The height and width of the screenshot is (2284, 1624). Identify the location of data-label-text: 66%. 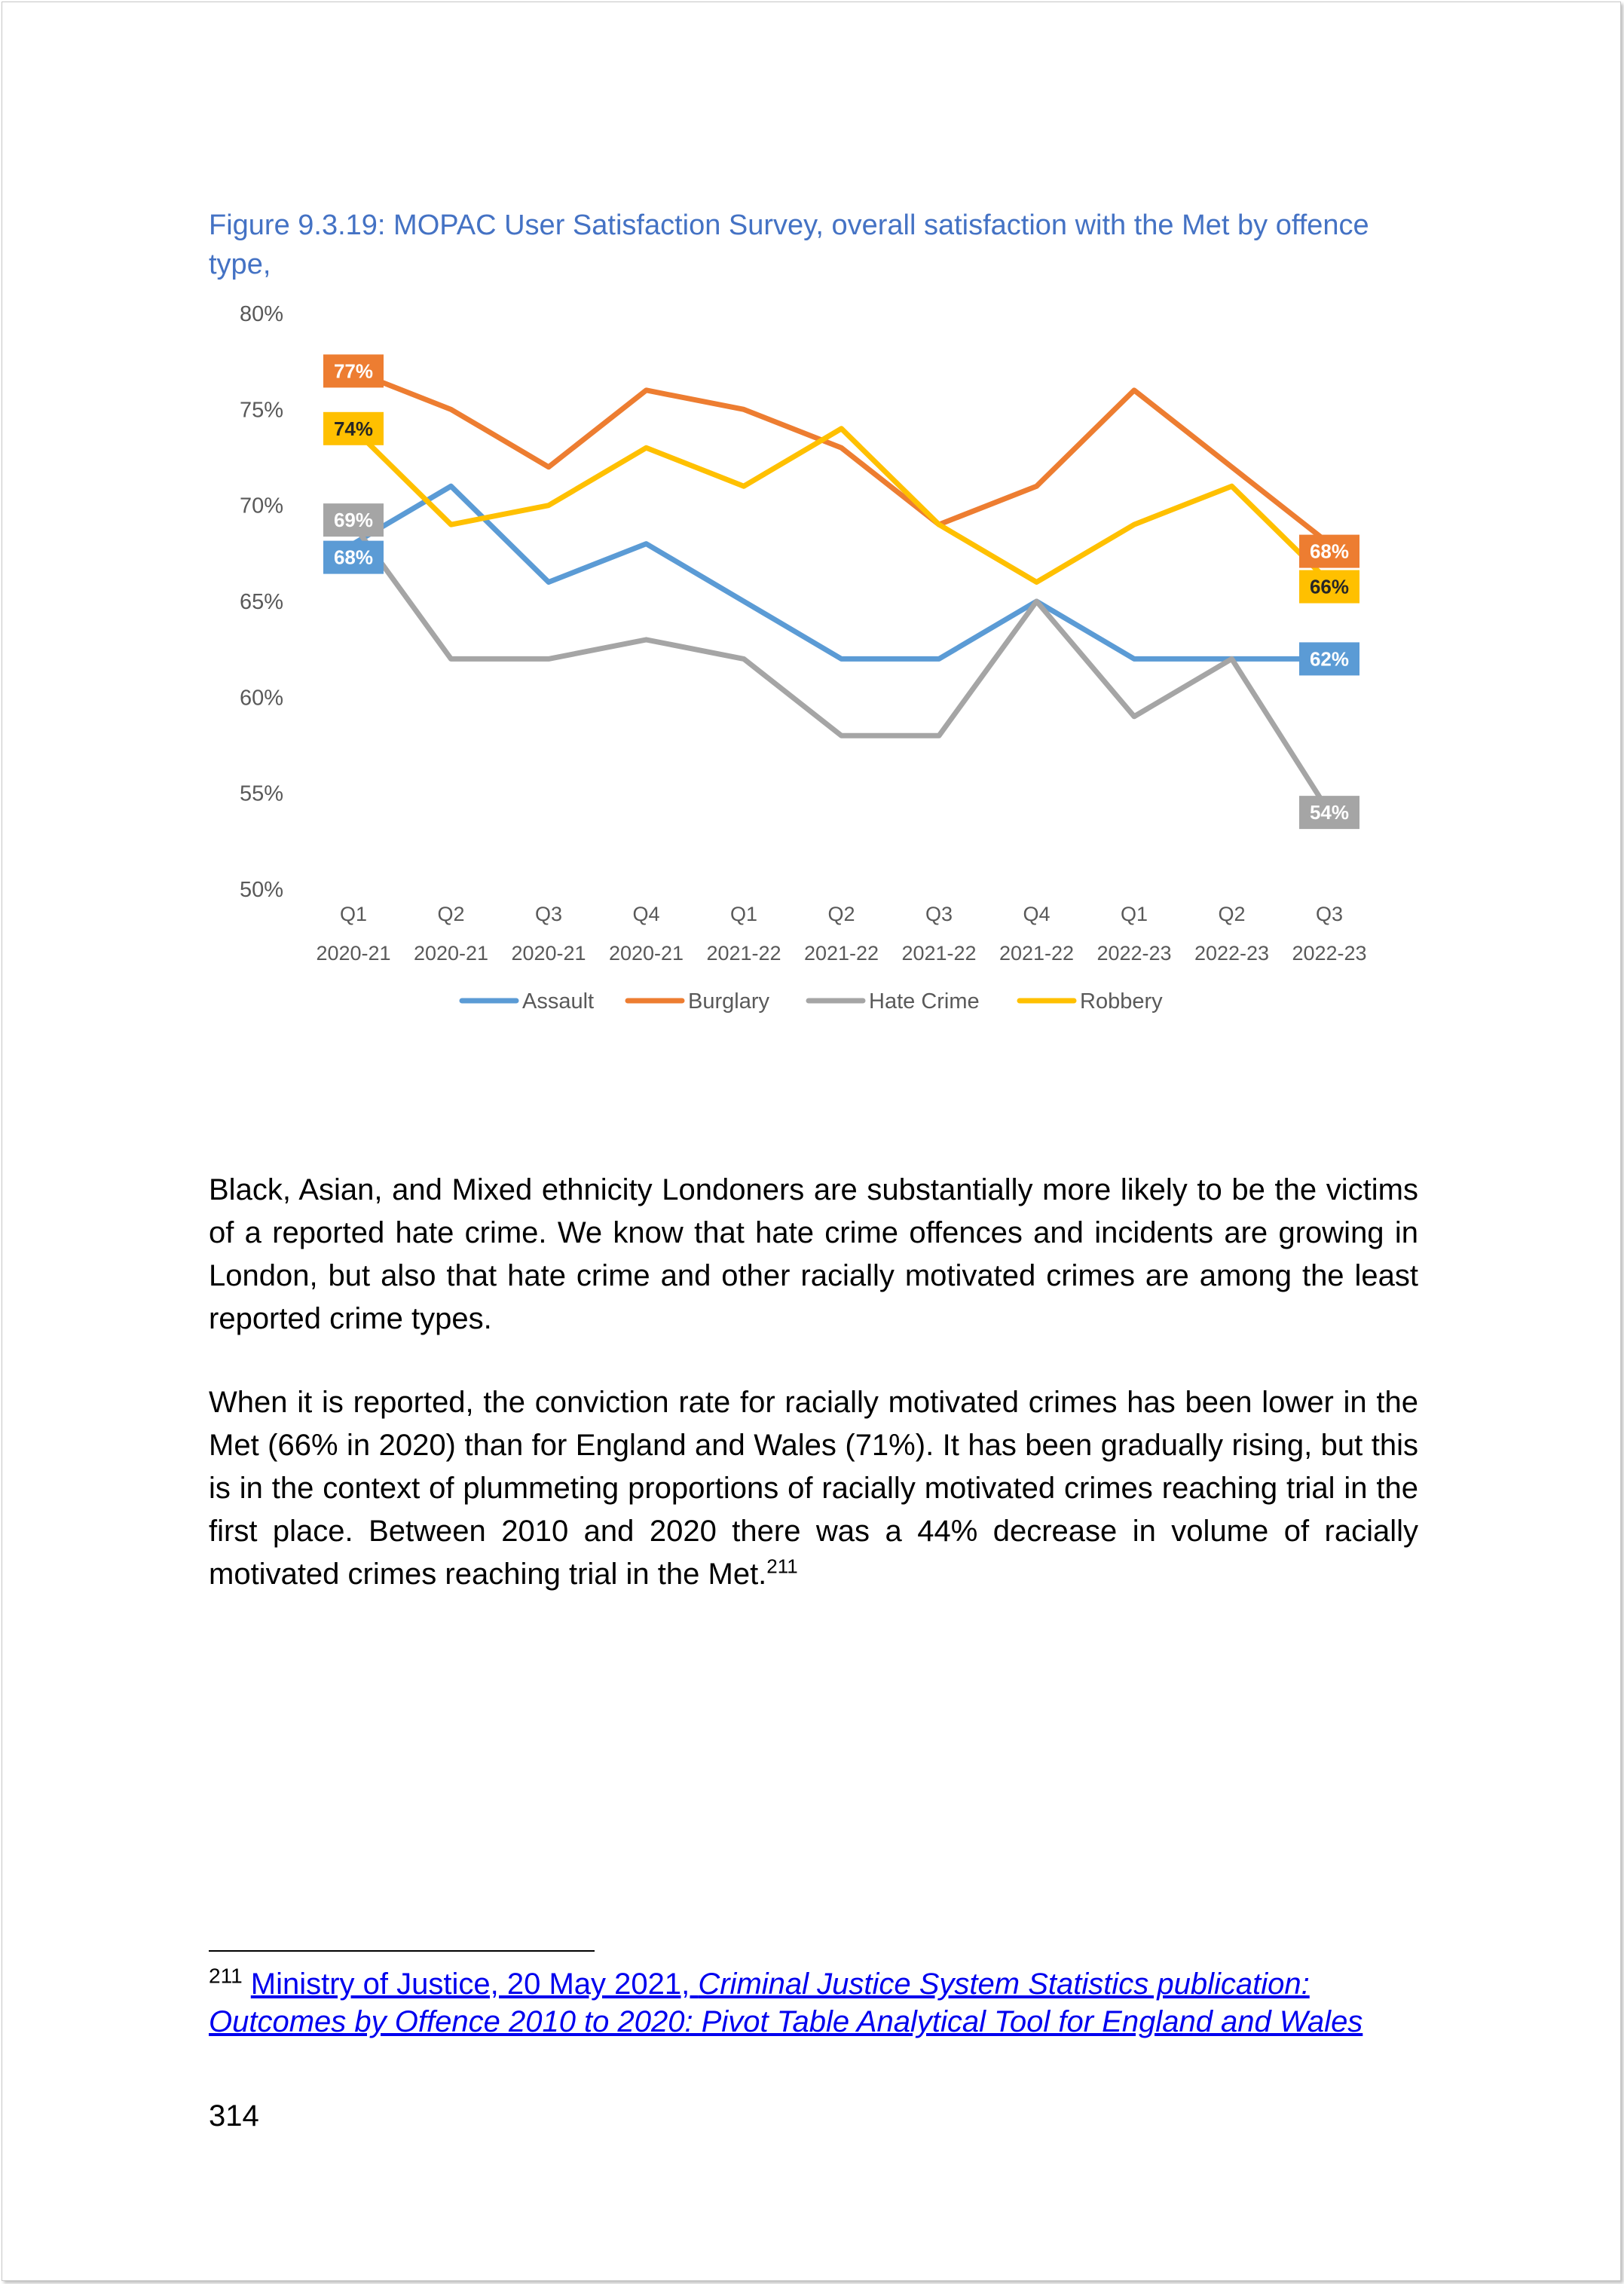
(1330, 587).